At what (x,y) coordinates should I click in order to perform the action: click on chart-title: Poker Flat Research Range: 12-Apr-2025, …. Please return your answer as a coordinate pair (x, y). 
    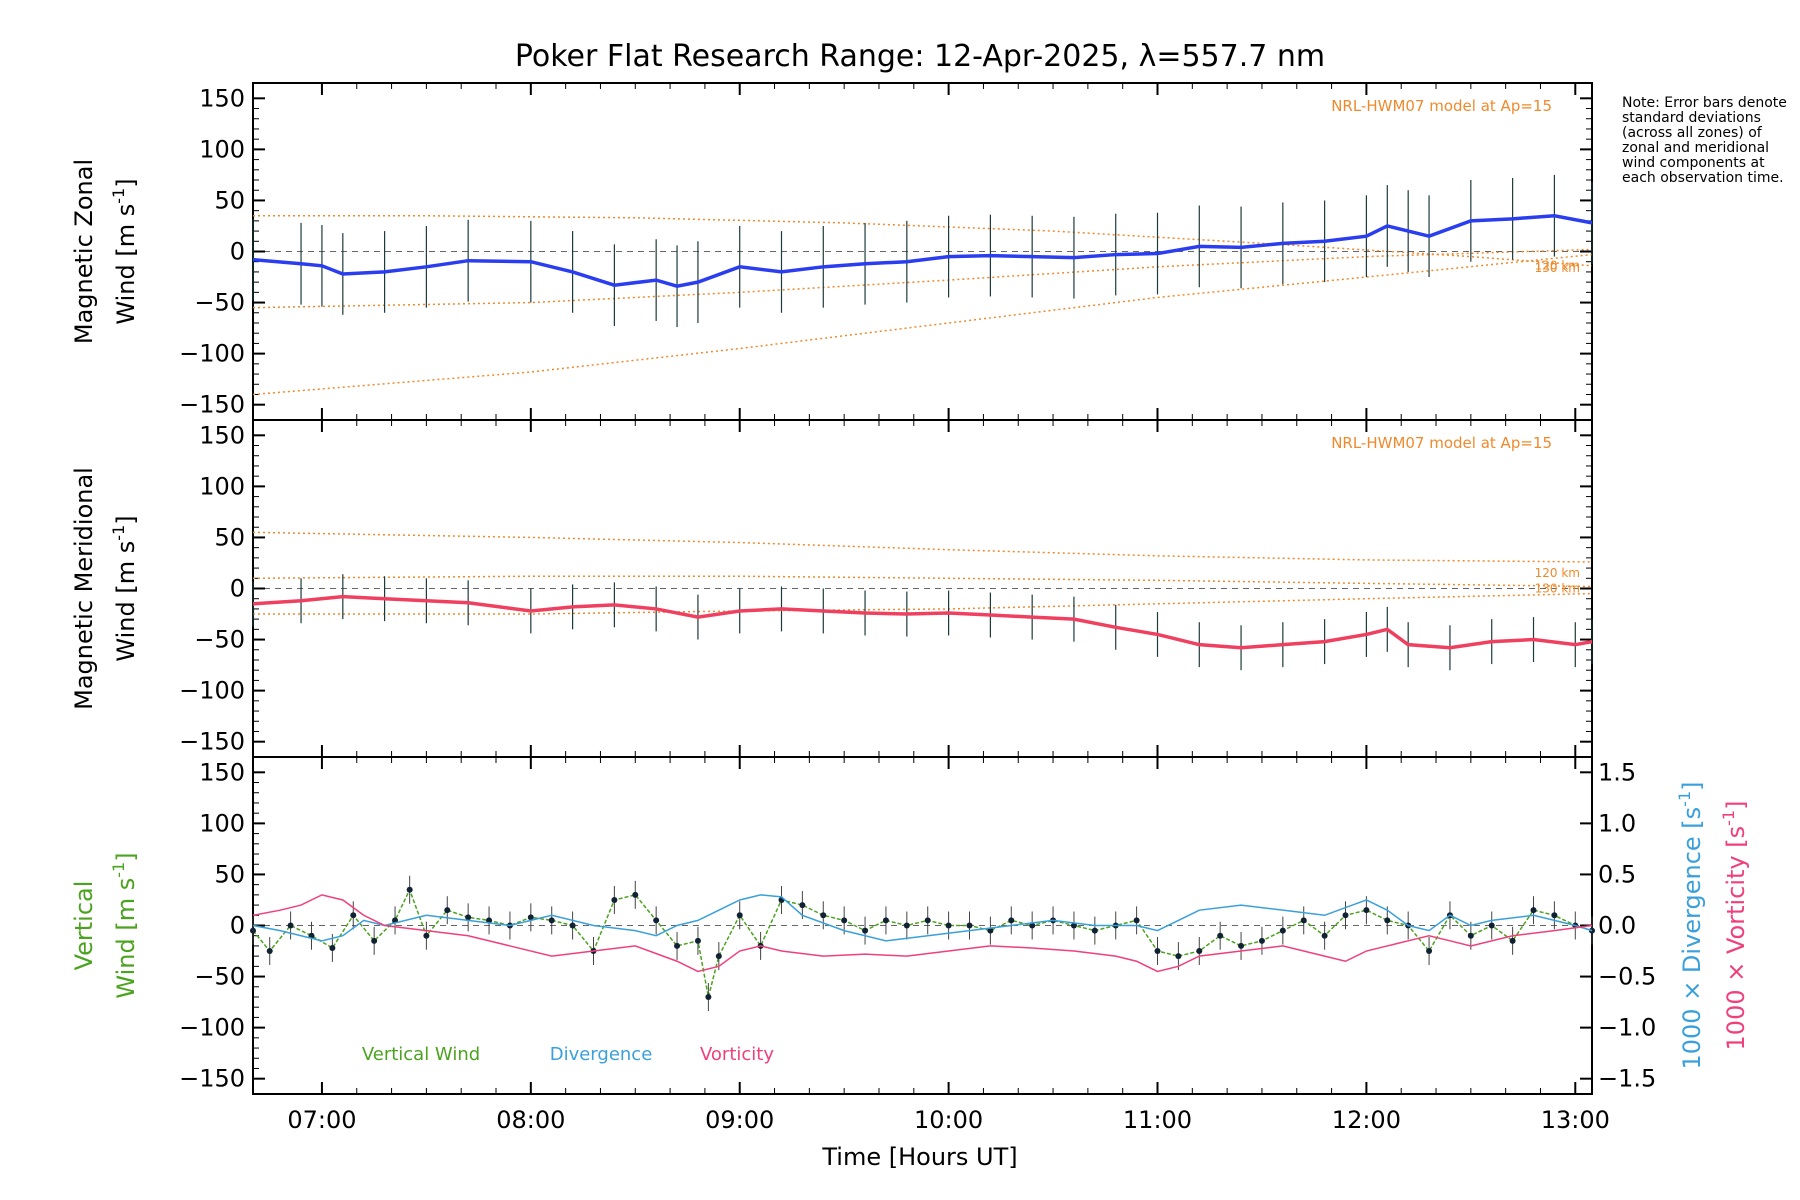
    Looking at the image, I should click on (920, 56).